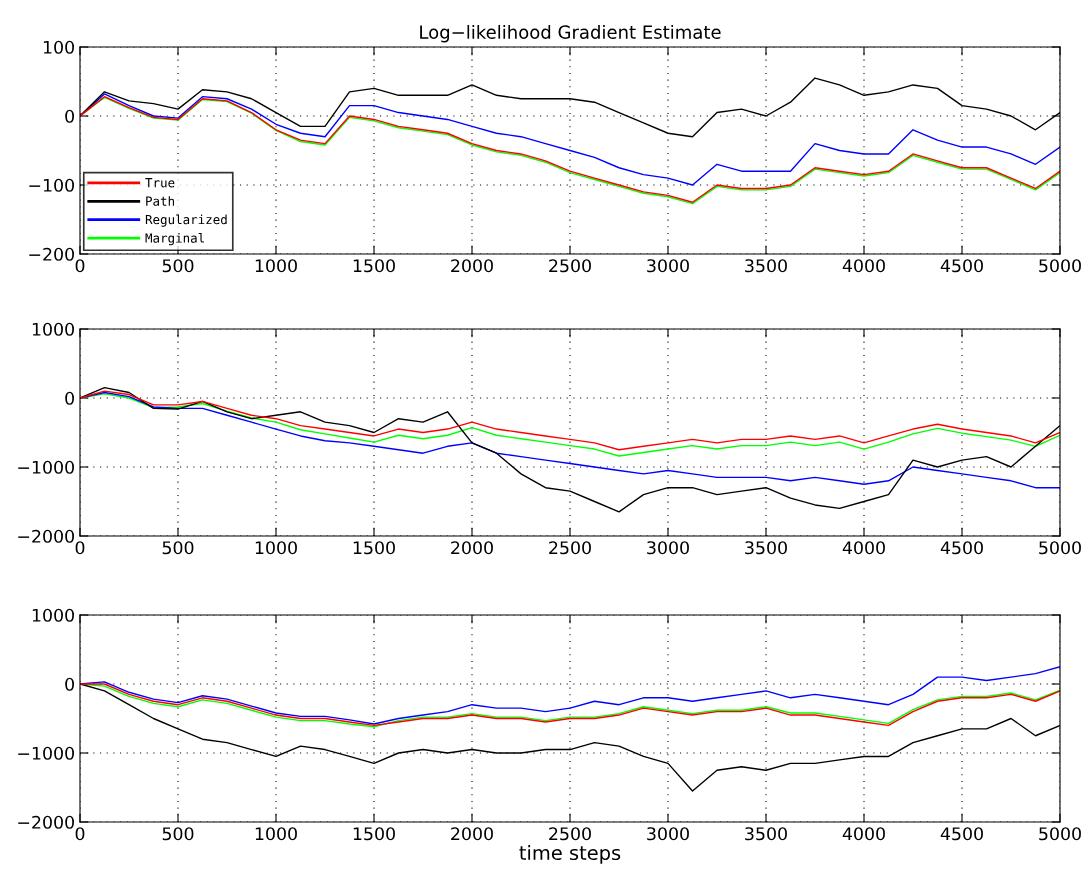  I want to click on y-tick-label: −100, so click(51, 185).